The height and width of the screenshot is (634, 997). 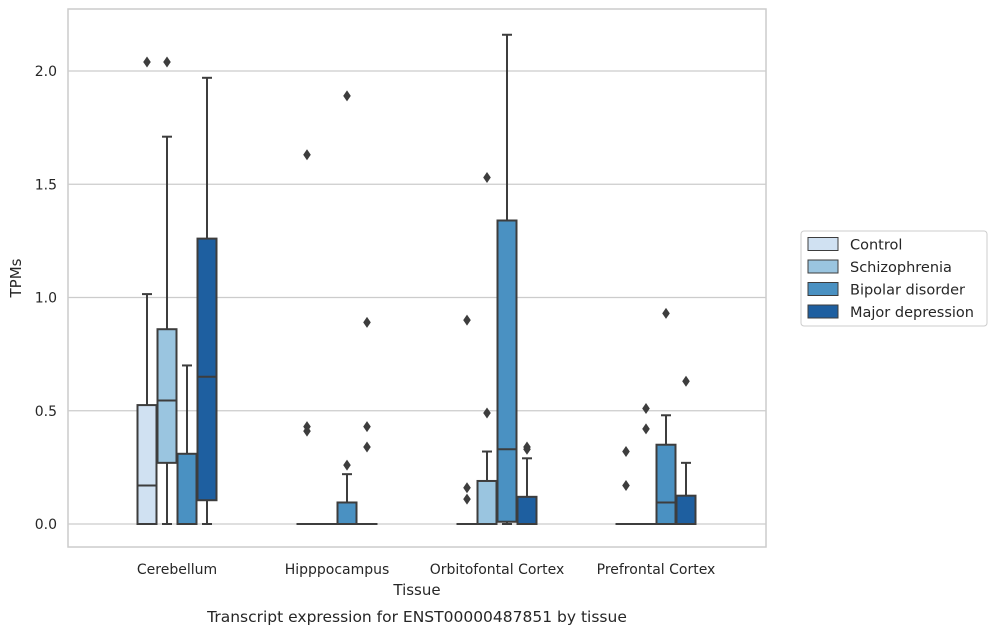 I want to click on box-cerebellum-major-depression, so click(x=207, y=300).